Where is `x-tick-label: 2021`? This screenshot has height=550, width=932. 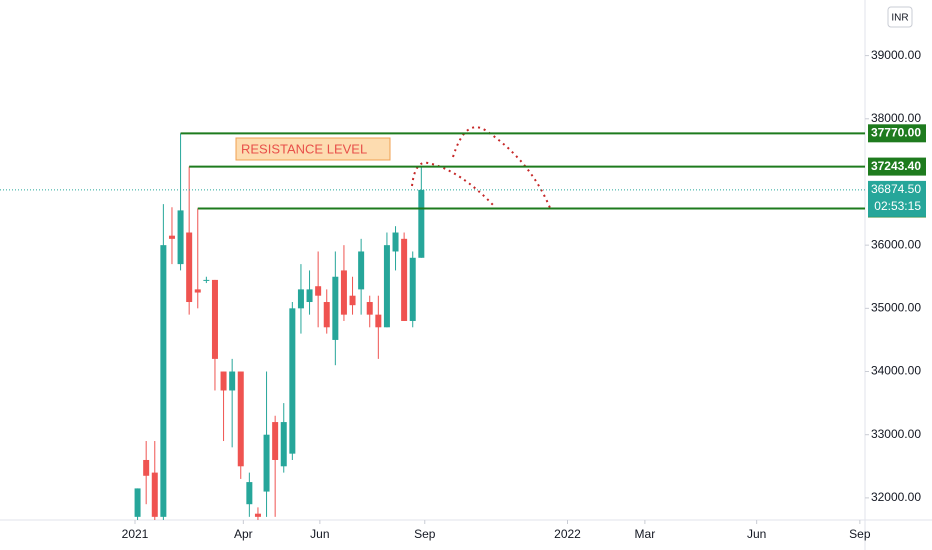 x-tick-label: 2021 is located at coordinates (135, 534).